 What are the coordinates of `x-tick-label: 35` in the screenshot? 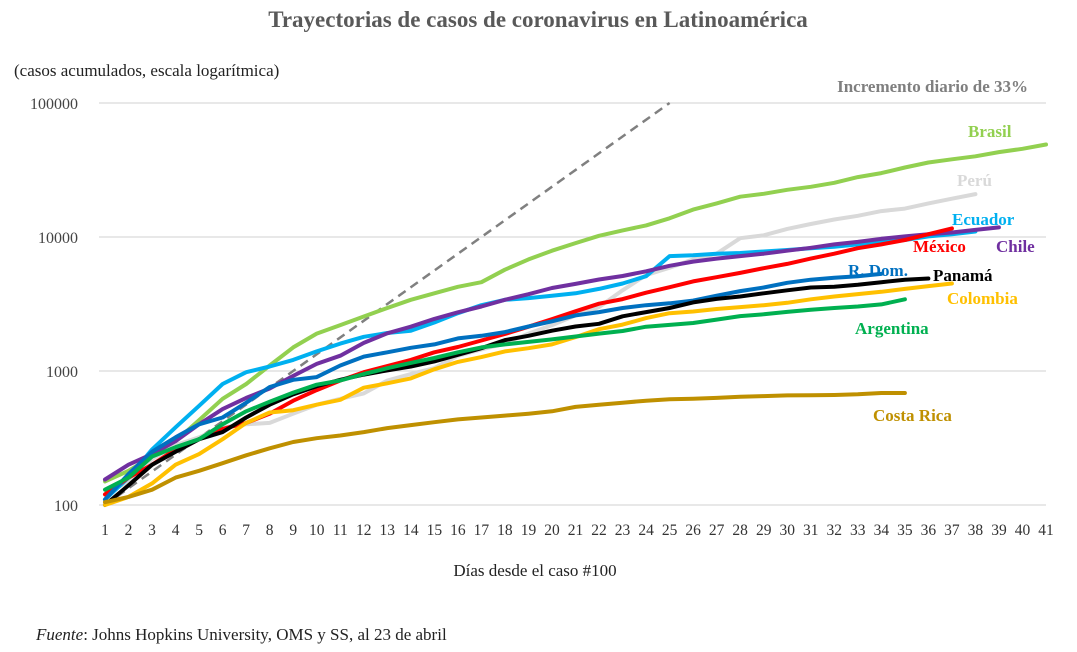 It's located at (905, 530).